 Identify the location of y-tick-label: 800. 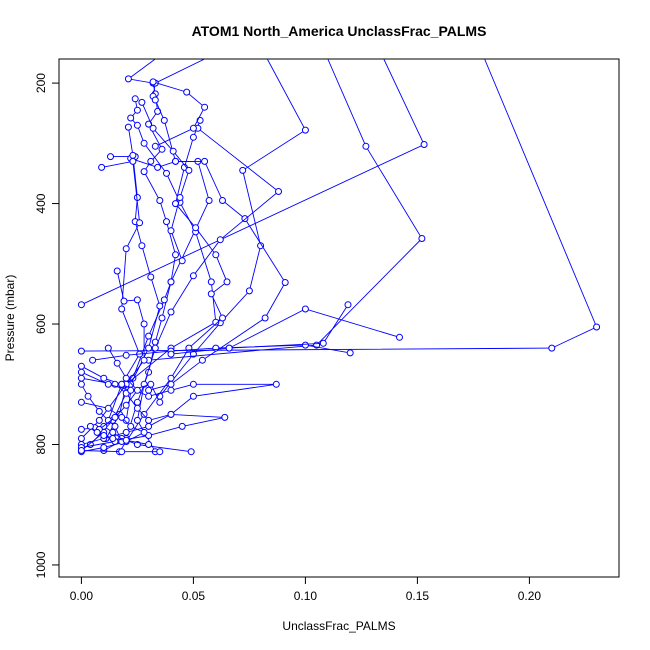
(41, 444).